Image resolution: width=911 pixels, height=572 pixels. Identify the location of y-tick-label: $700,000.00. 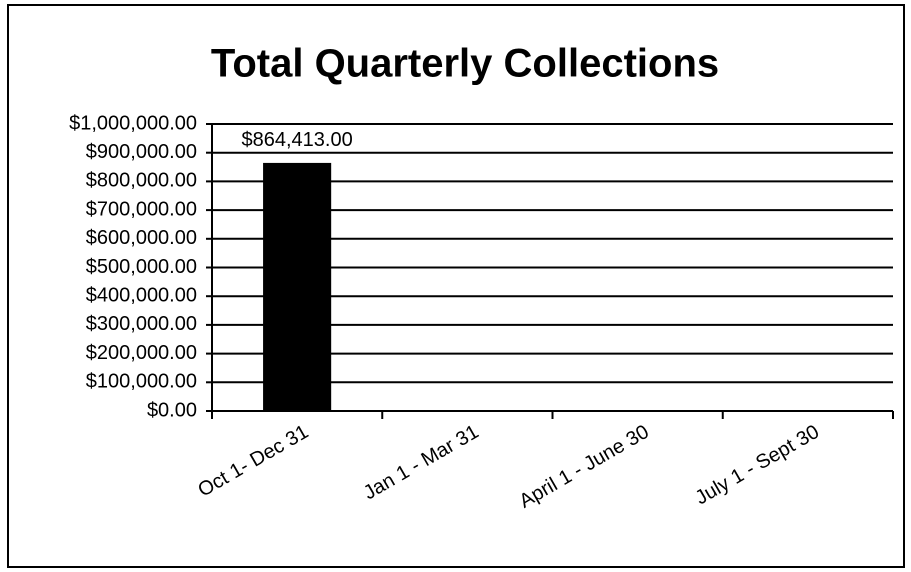
(141, 209).